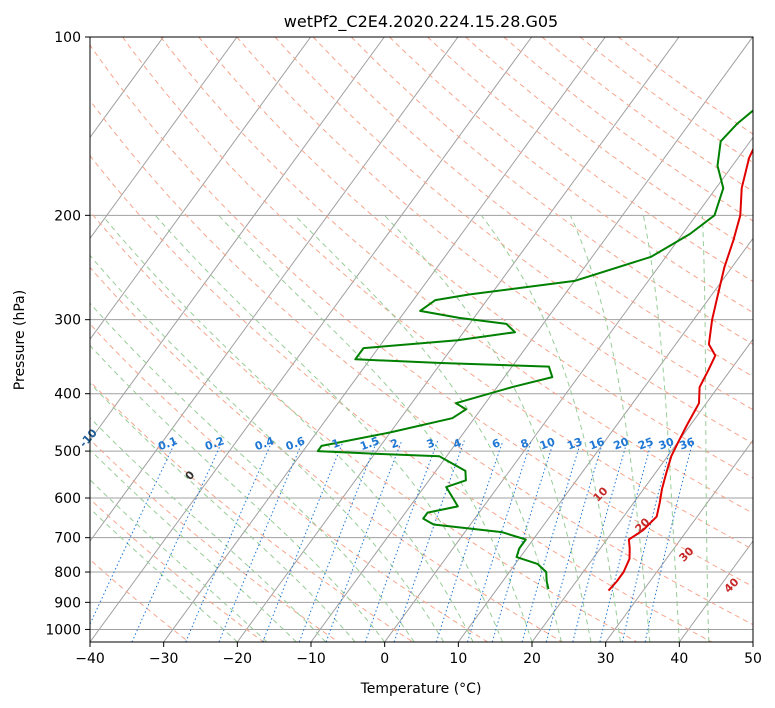 The image size is (775, 708). I want to click on x-tick-label: 50, so click(753, 659).